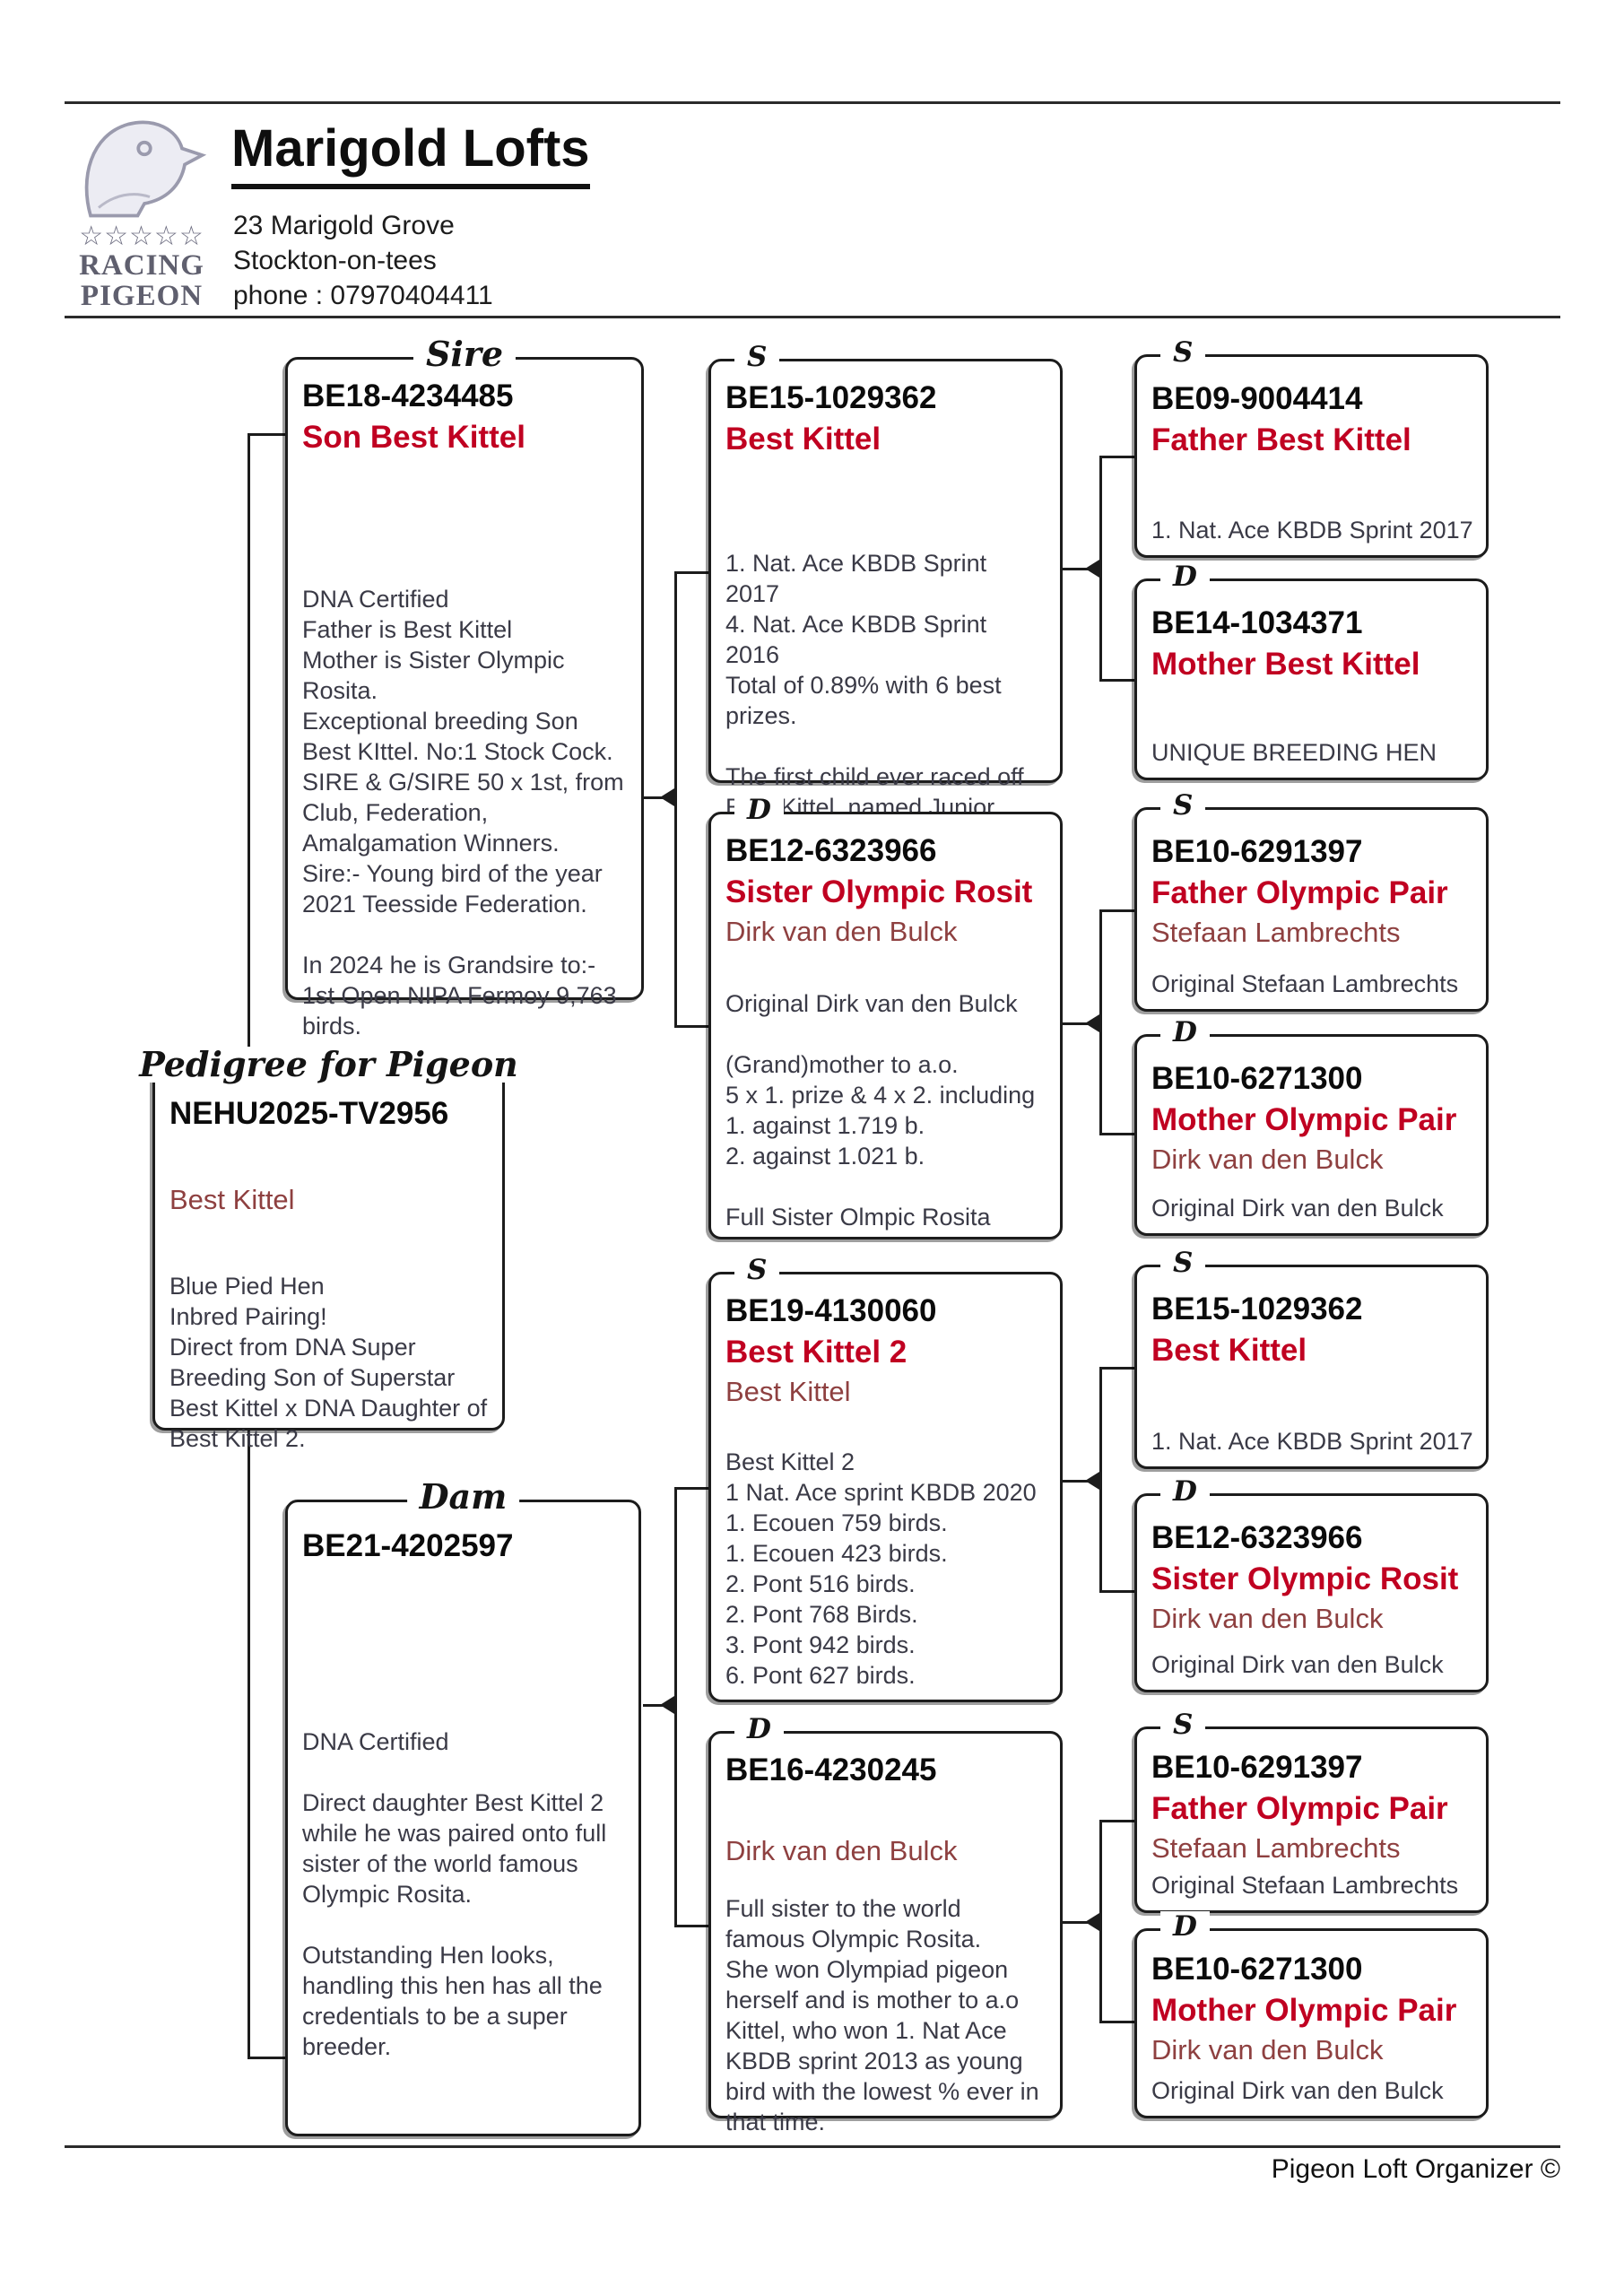 This screenshot has height=2296, width=1624. Describe the element at coordinates (831, 1769) in the screenshot. I see `ring-number: BE16-4230245` at that location.